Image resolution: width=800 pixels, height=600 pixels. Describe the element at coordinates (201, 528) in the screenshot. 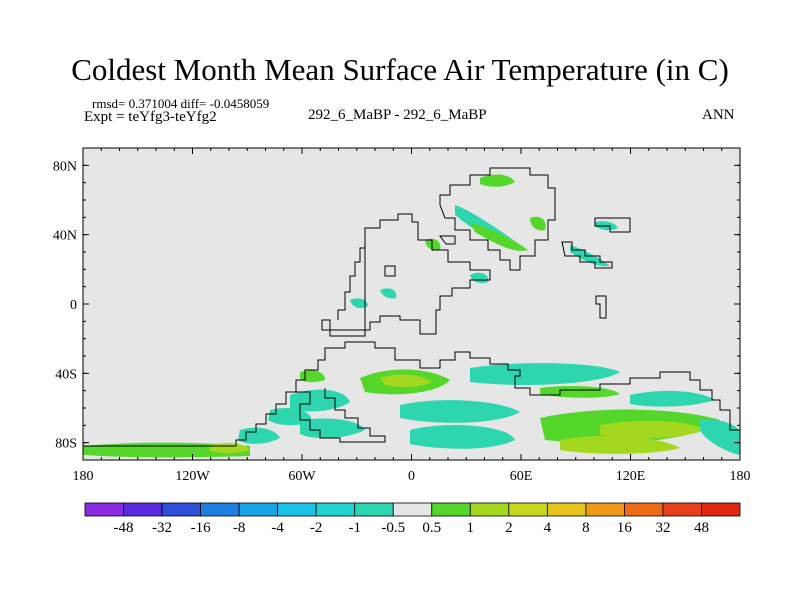

I see `colorbar-label: -16` at that location.